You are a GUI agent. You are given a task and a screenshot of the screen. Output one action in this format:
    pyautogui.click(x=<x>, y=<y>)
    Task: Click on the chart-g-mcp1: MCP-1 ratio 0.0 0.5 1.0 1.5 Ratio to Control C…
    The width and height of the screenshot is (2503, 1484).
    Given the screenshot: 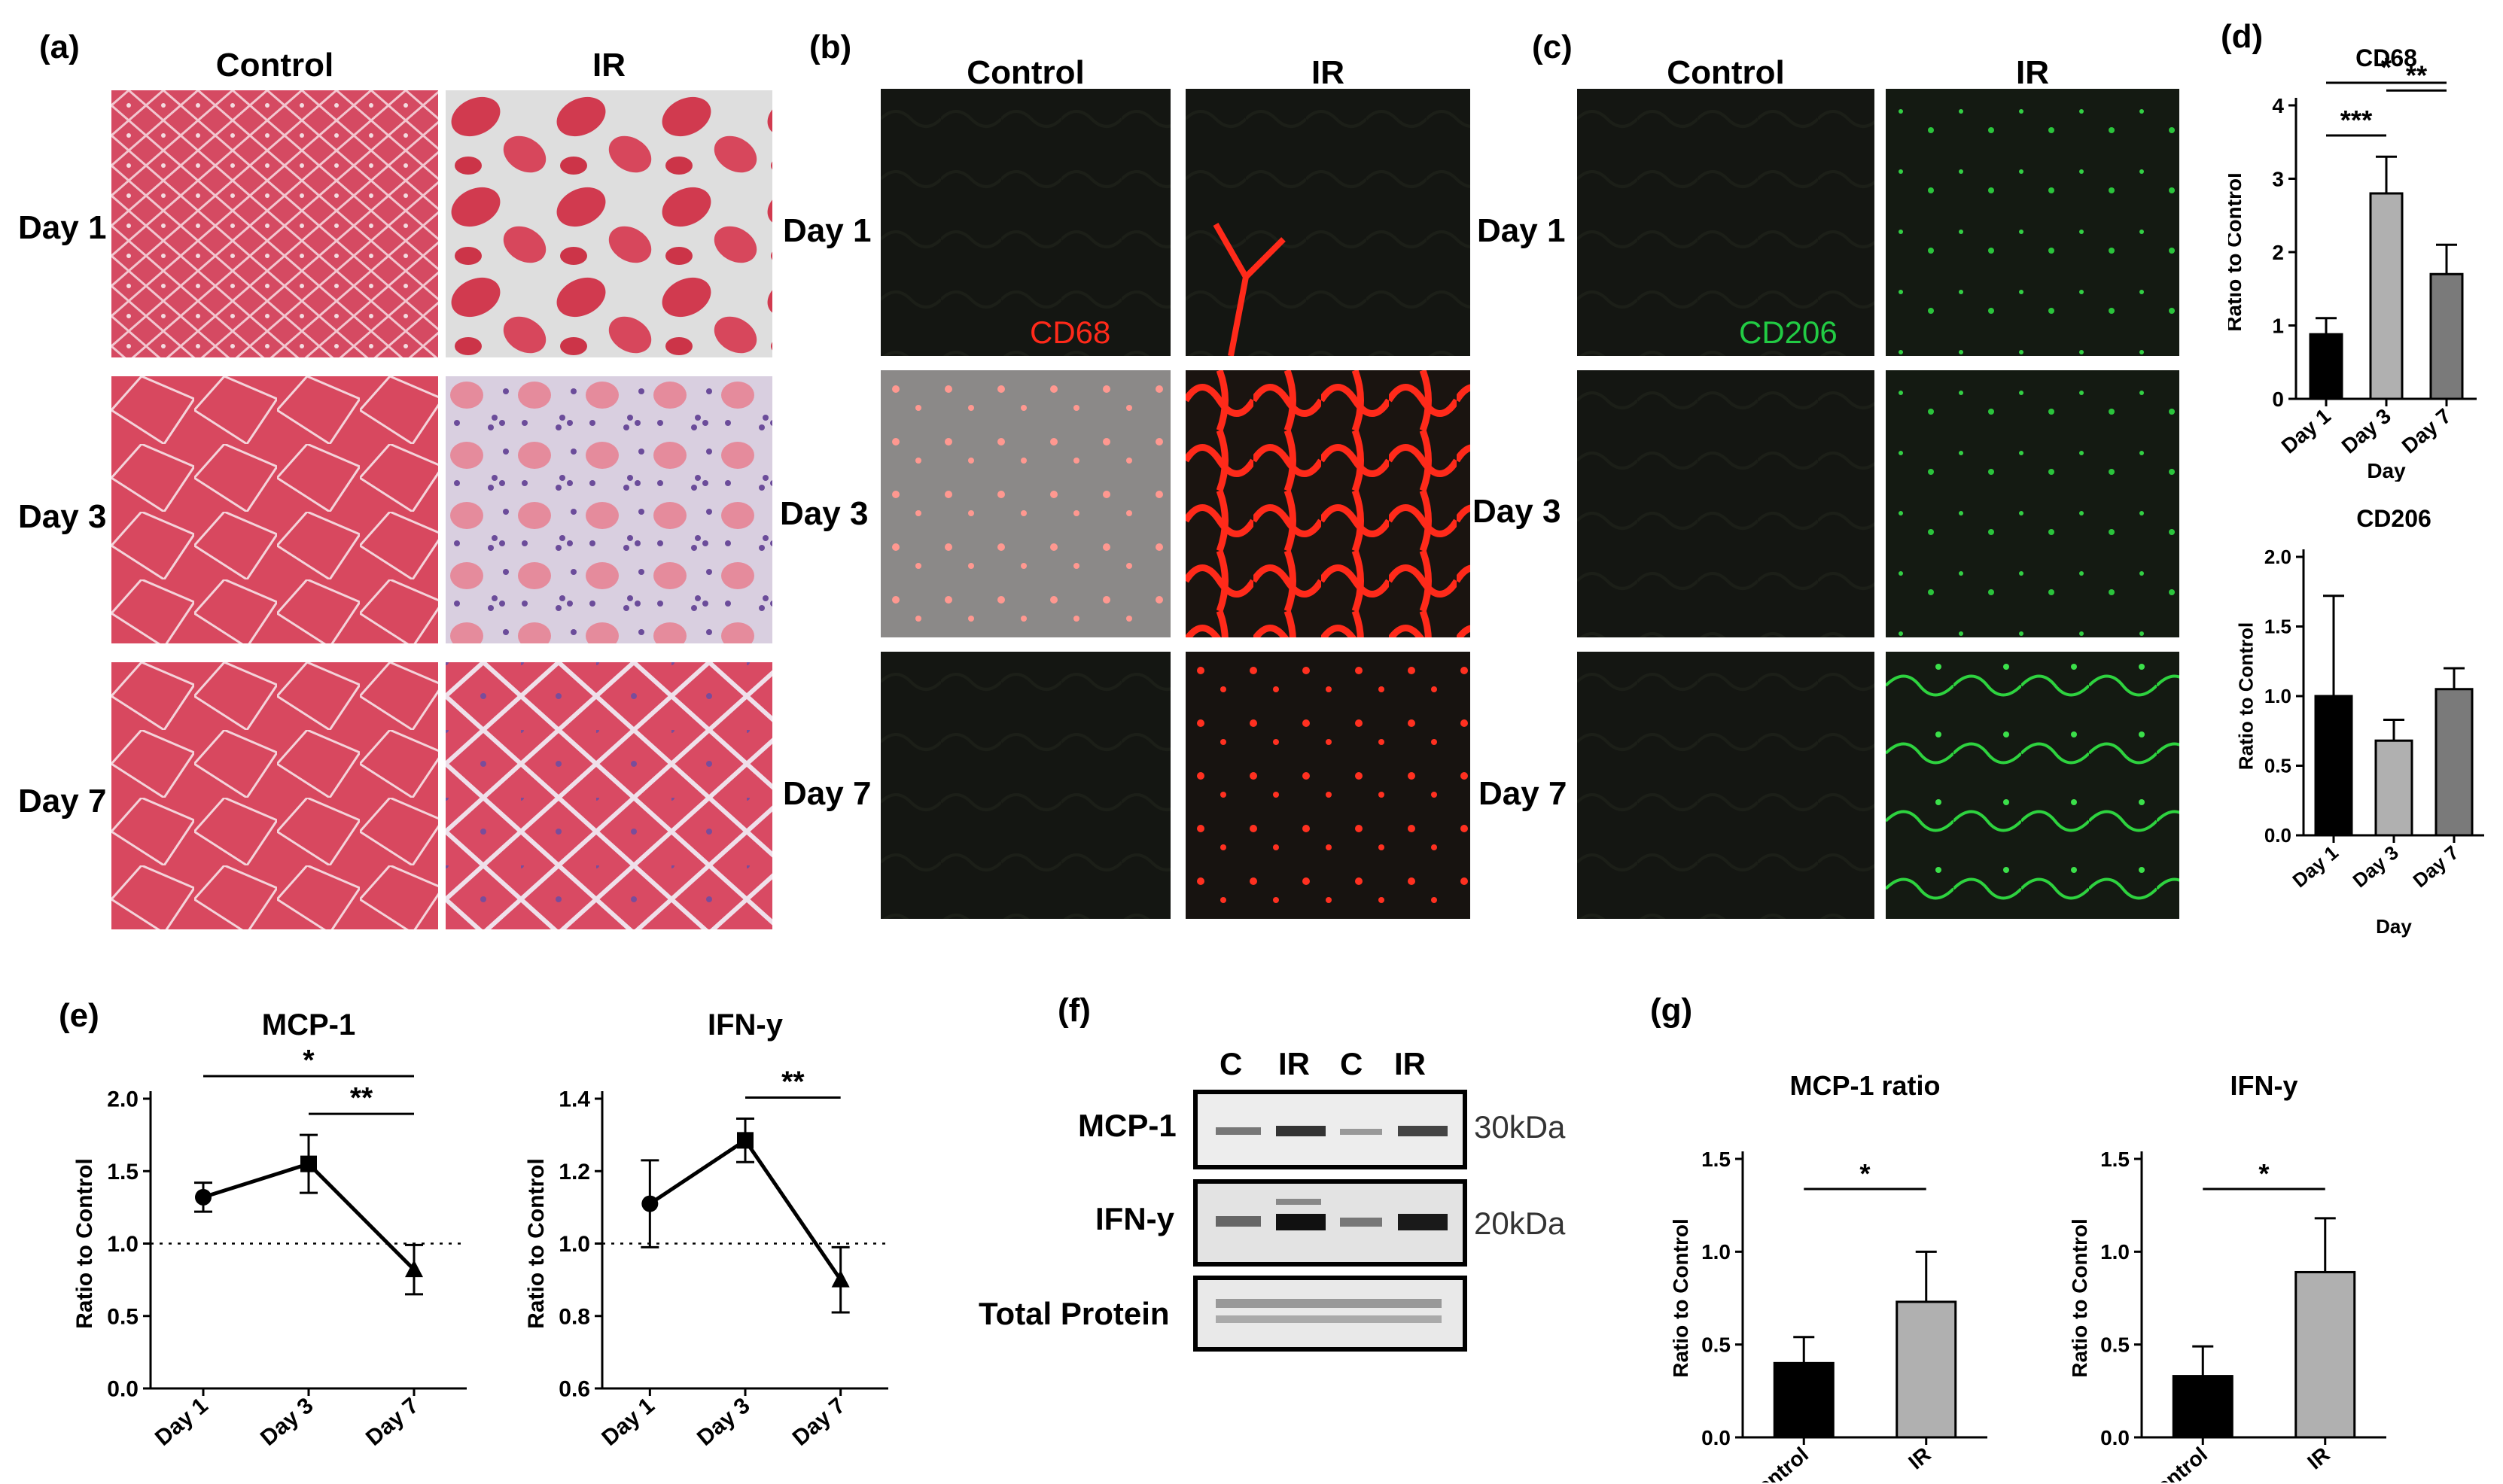 What is the action you would take?
    pyautogui.click(x=1828, y=1276)
    